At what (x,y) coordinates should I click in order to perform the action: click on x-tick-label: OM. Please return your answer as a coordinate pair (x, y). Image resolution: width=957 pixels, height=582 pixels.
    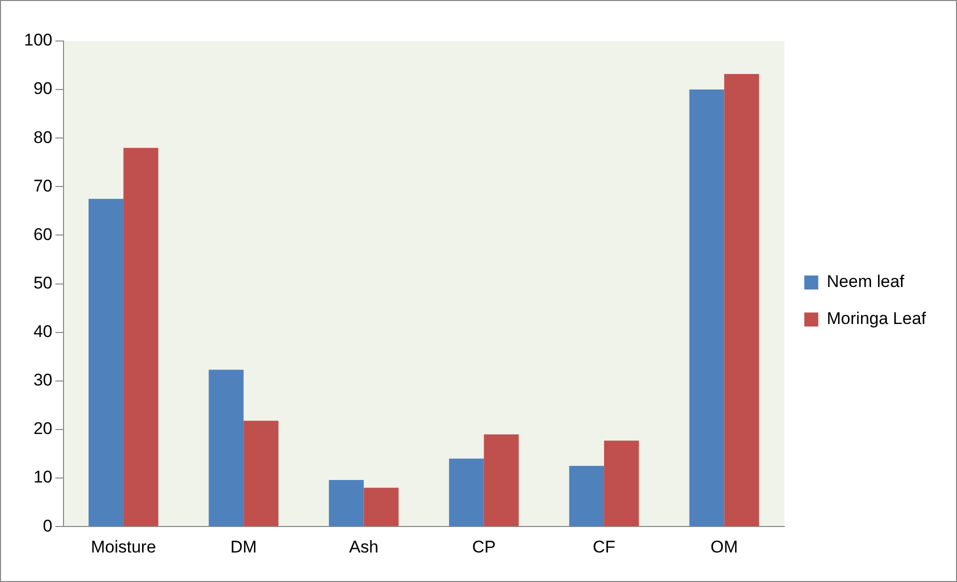
    Looking at the image, I should click on (724, 546).